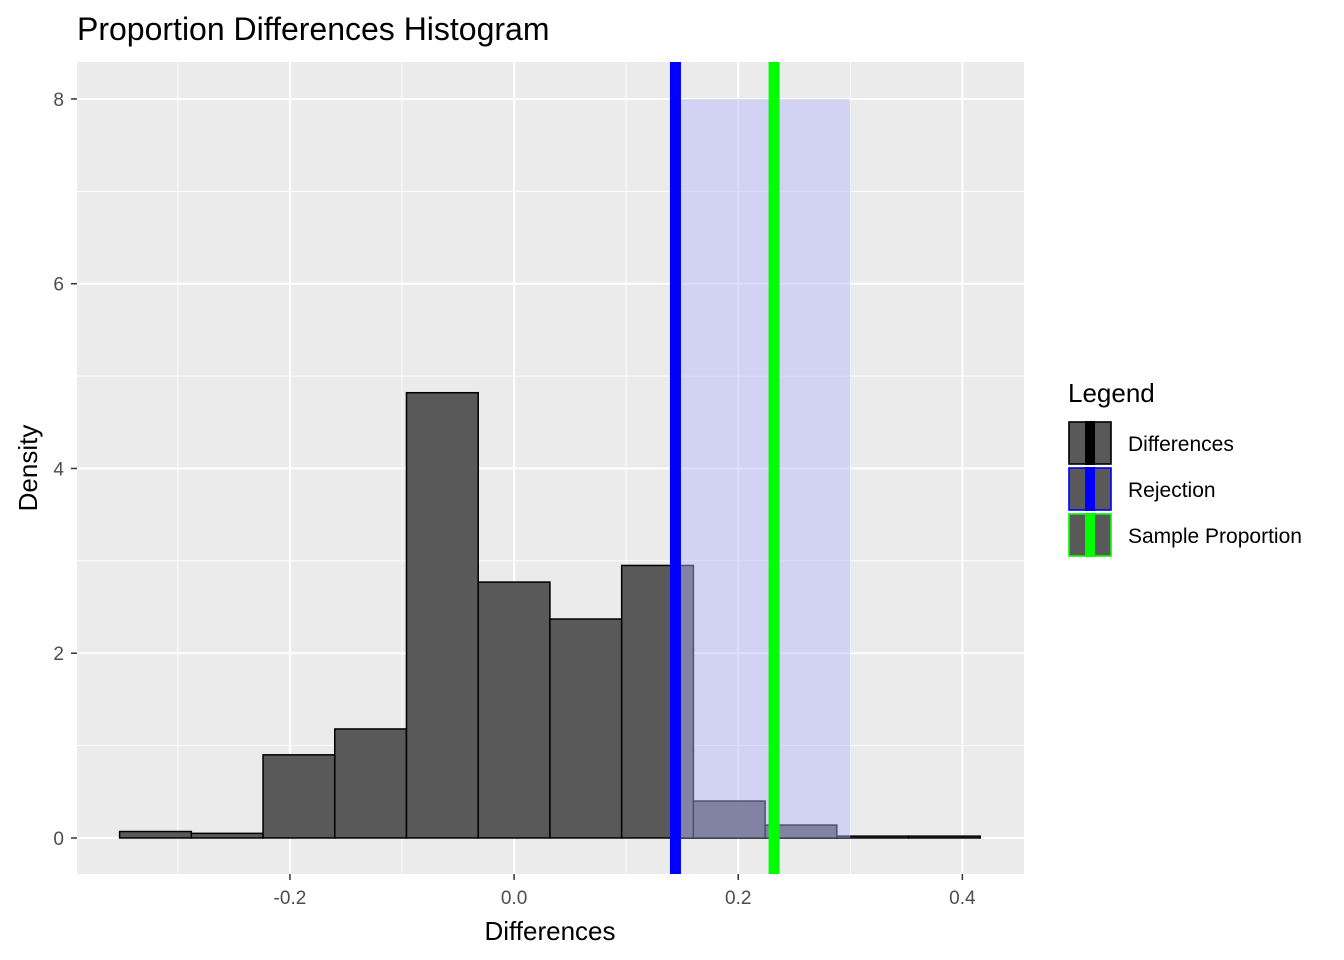 The height and width of the screenshot is (960, 1344). Describe the element at coordinates (514, 898) in the screenshot. I see `x-tick-label: 0.0` at that location.